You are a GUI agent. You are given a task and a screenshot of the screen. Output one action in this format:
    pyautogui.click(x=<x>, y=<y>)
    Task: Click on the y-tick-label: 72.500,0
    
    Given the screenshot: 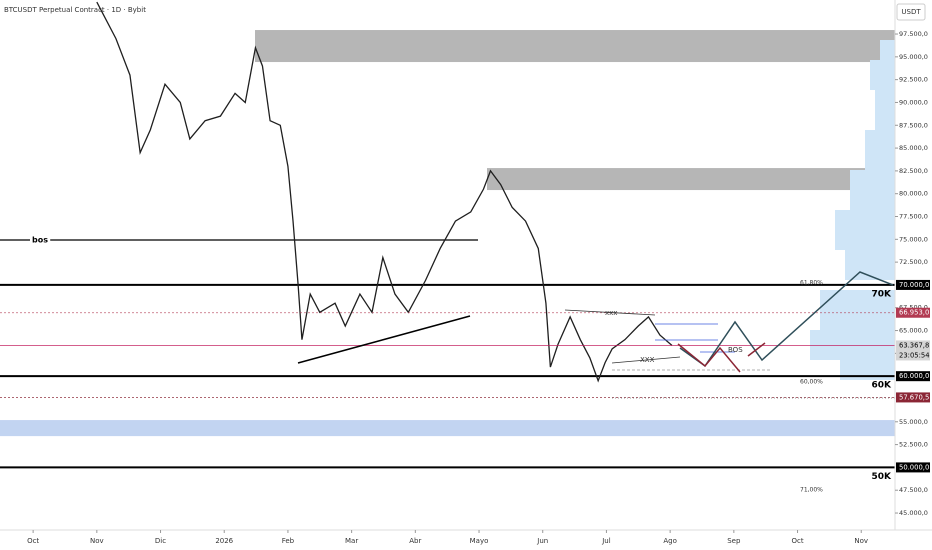 What is the action you would take?
    pyautogui.click(x=913, y=262)
    